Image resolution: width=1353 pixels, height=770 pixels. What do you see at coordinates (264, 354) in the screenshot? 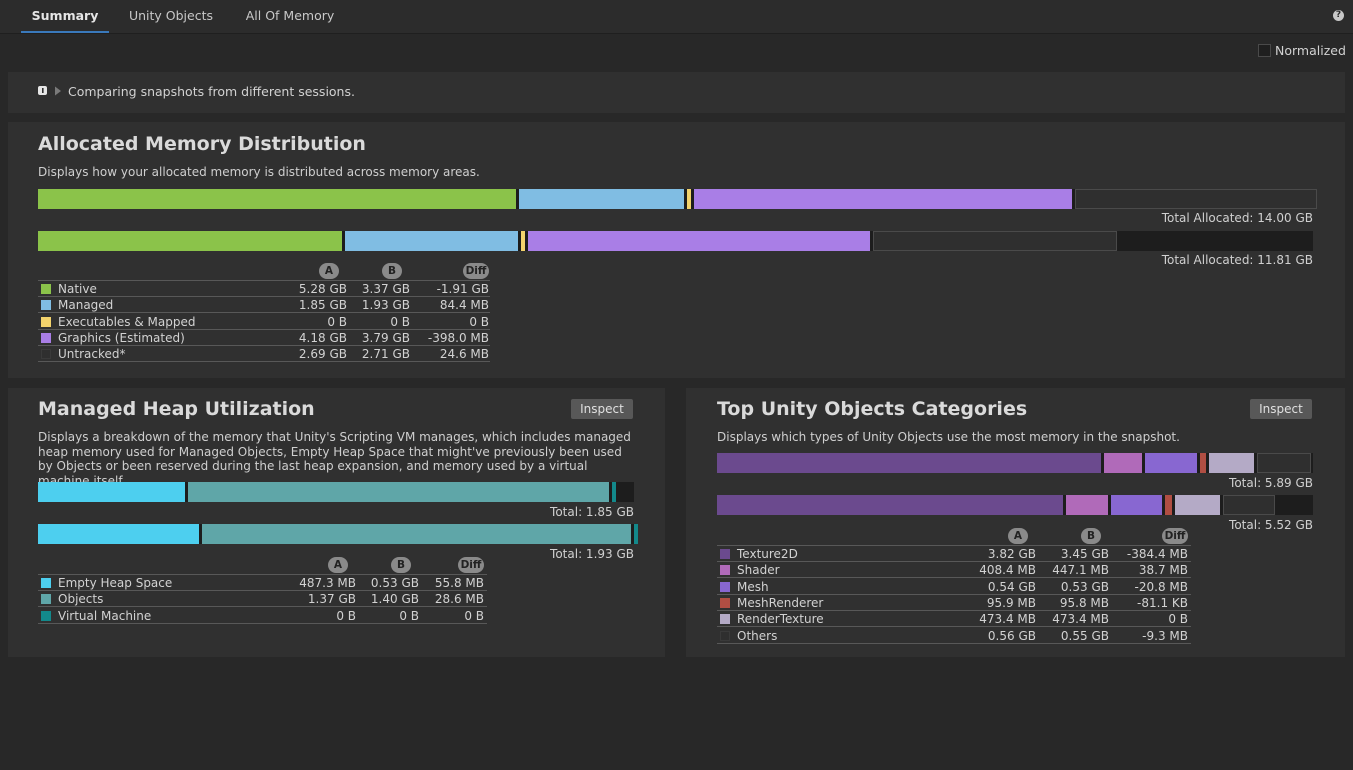
I see `table-row: Untracked* 2.69 GB 2.71 GB 24.6 MB` at bounding box center [264, 354].